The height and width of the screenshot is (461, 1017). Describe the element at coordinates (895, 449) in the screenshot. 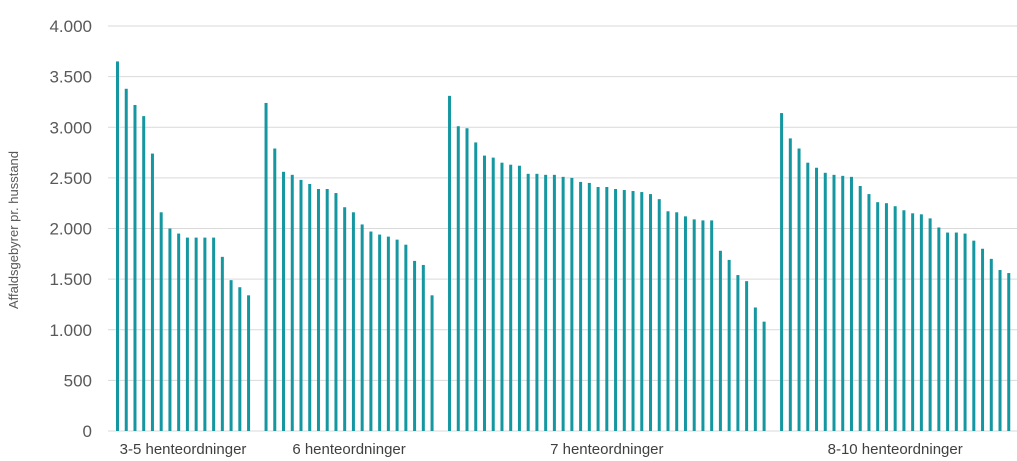

I see `x-group-label: 8-10 henteordninger` at that location.